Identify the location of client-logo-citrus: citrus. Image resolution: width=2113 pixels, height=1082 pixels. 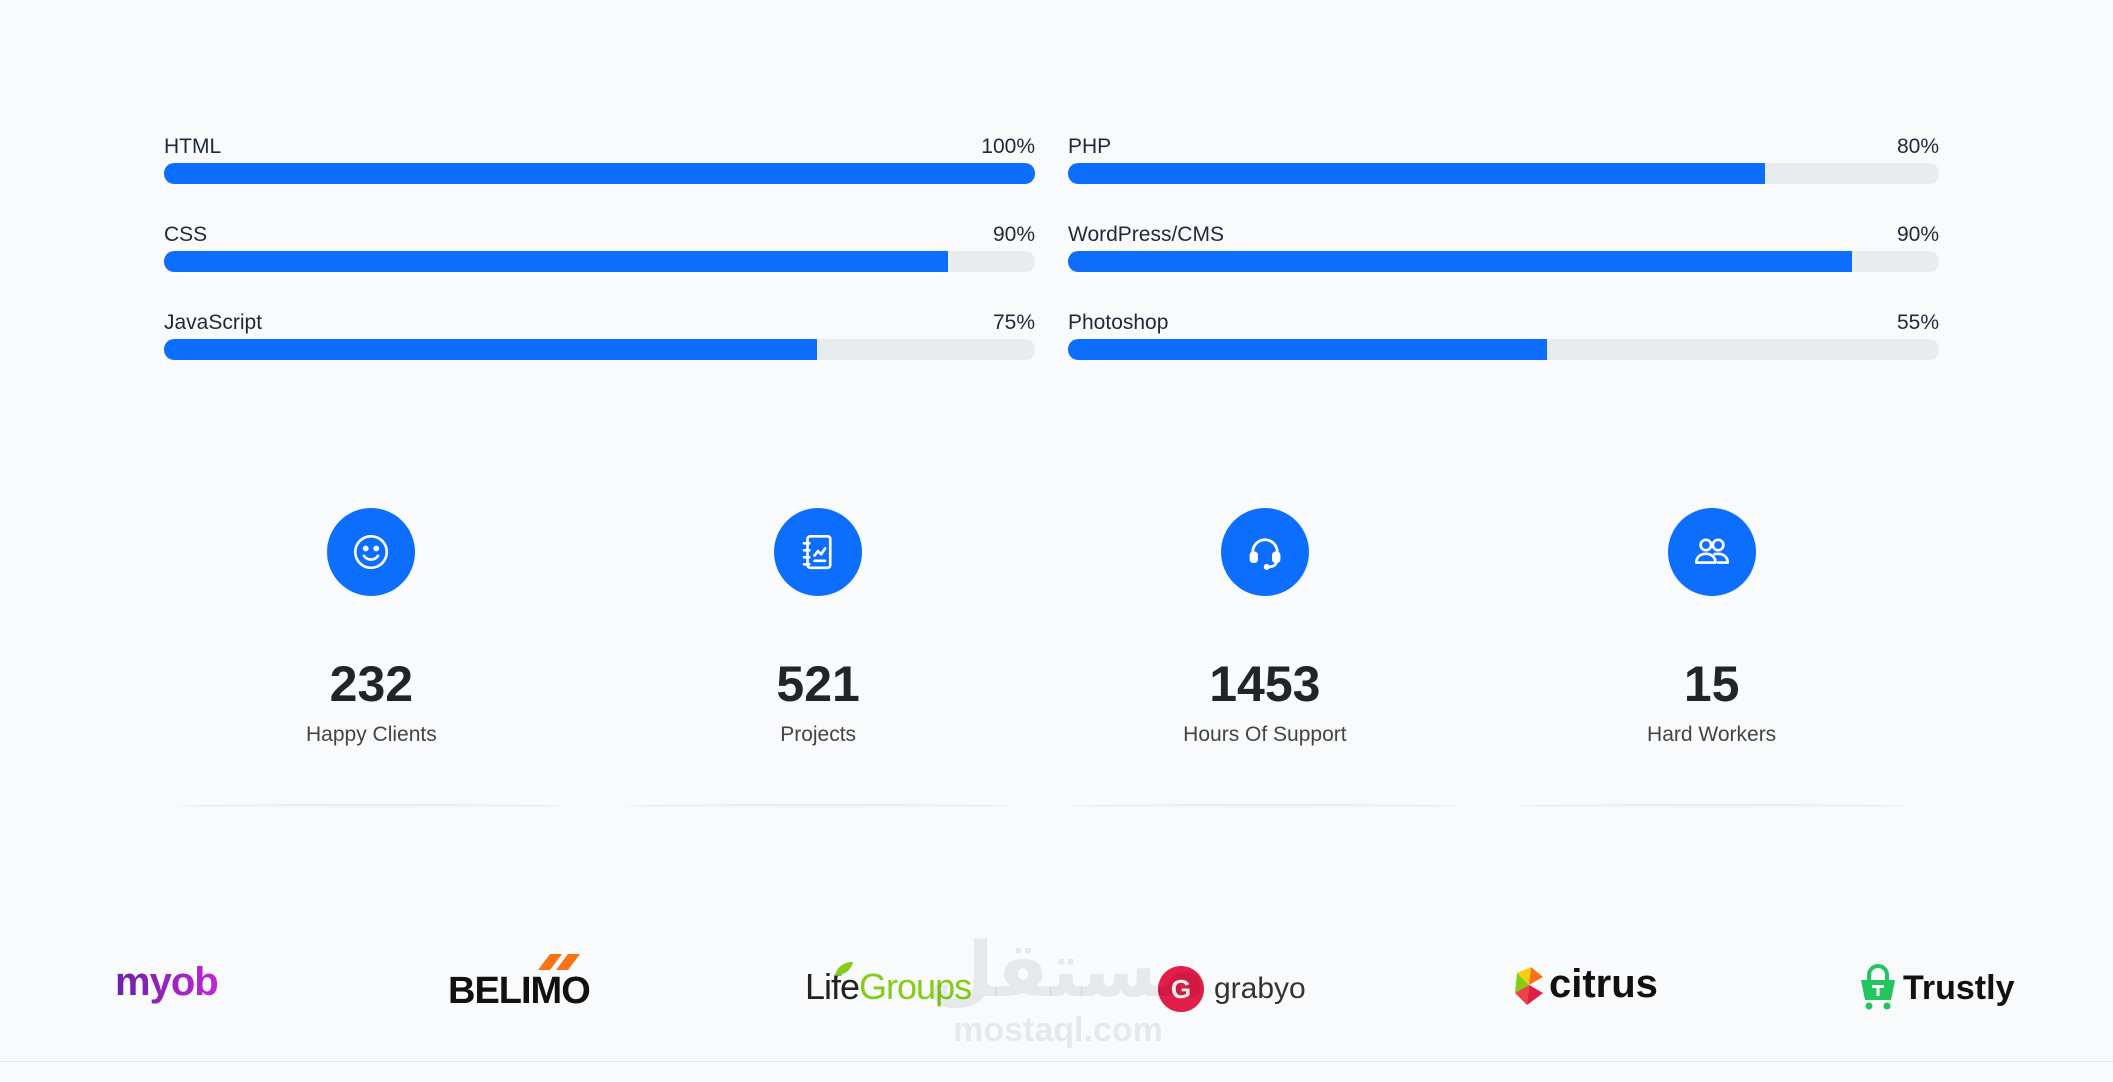
(1585, 984).